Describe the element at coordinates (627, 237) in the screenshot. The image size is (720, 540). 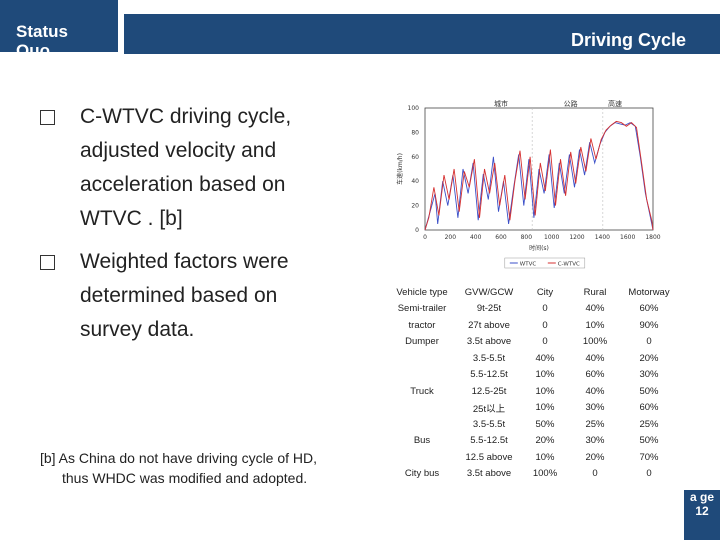
I see `x-tick-label: 1600` at that location.